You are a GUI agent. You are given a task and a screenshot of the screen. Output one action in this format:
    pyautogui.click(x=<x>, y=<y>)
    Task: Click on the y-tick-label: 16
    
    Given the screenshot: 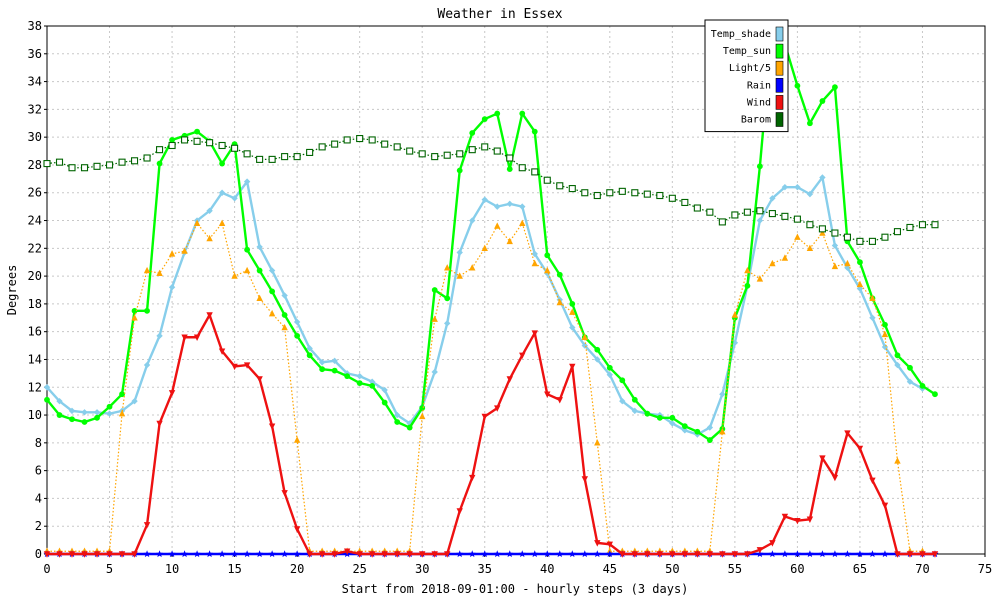 What is the action you would take?
    pyautogui.click(x=35, y=332)
    